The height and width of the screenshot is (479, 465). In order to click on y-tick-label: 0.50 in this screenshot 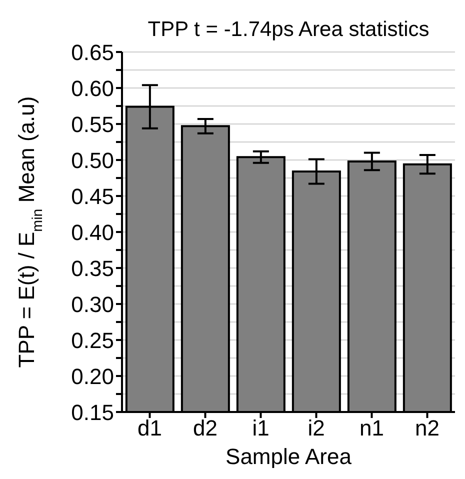, I will do `click(92, 160)`.